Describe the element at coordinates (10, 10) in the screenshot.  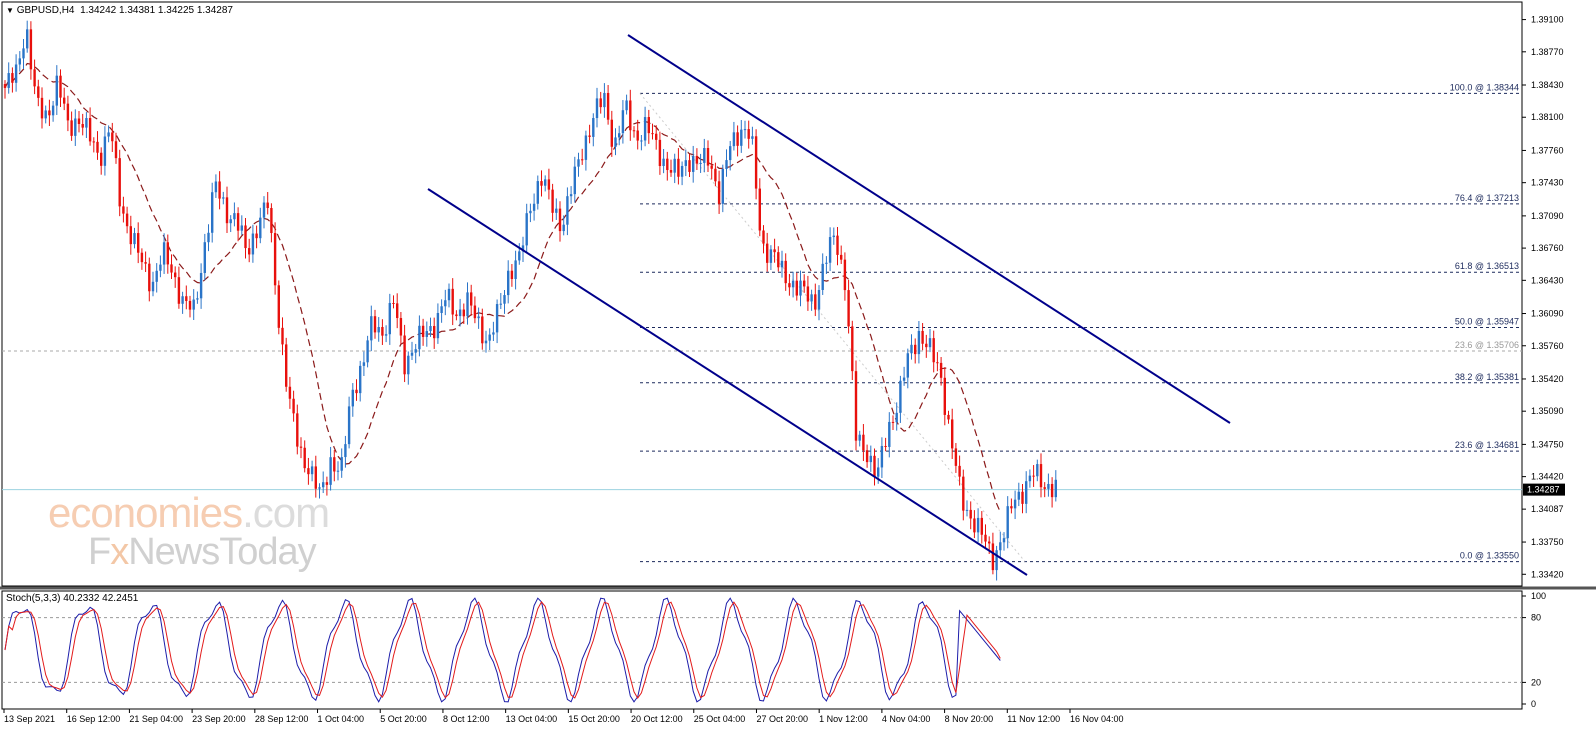
I see `dropdown-triangle-icon: ▼` at that location.